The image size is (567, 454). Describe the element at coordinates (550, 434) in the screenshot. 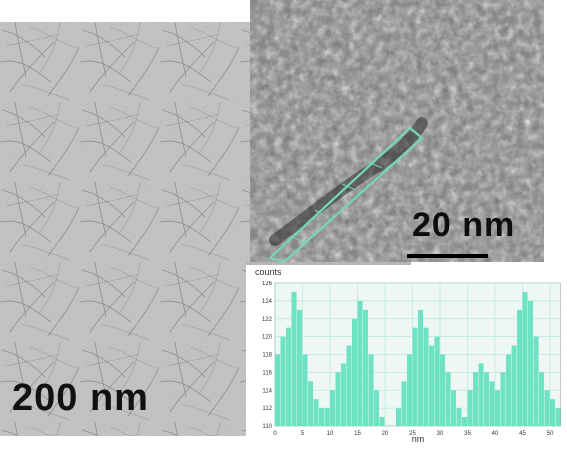

I see `chart-x-tick-label: 50` at that location.